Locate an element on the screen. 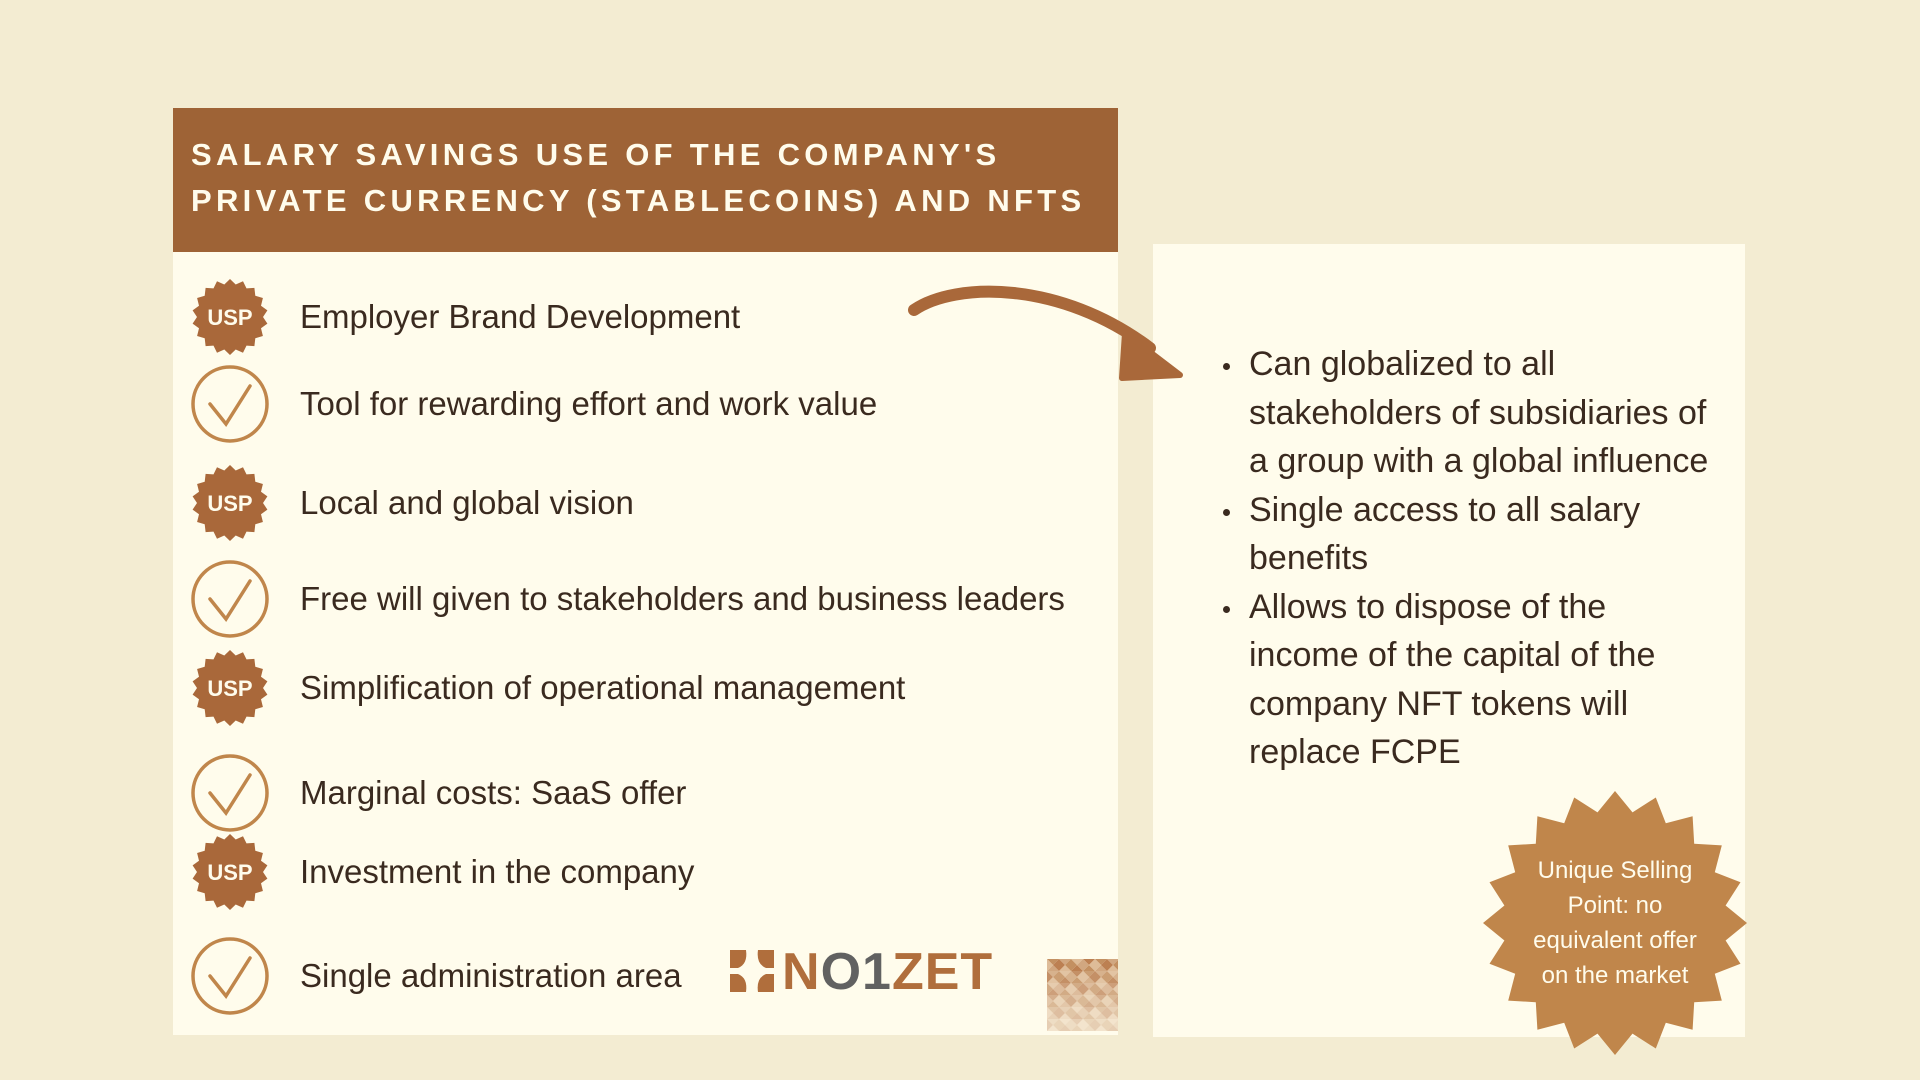 This screenshot has width=1920, height=1080. logo-wordmark: NO1ZET is located at coordinates (888, 972).